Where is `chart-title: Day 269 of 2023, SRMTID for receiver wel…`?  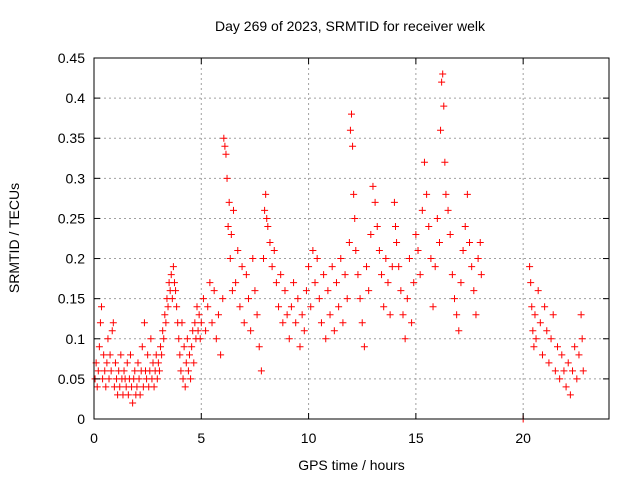
chart-title: Day 269 of 2023, SRMTID for receiver wel… is located at coordinates (350, 26).